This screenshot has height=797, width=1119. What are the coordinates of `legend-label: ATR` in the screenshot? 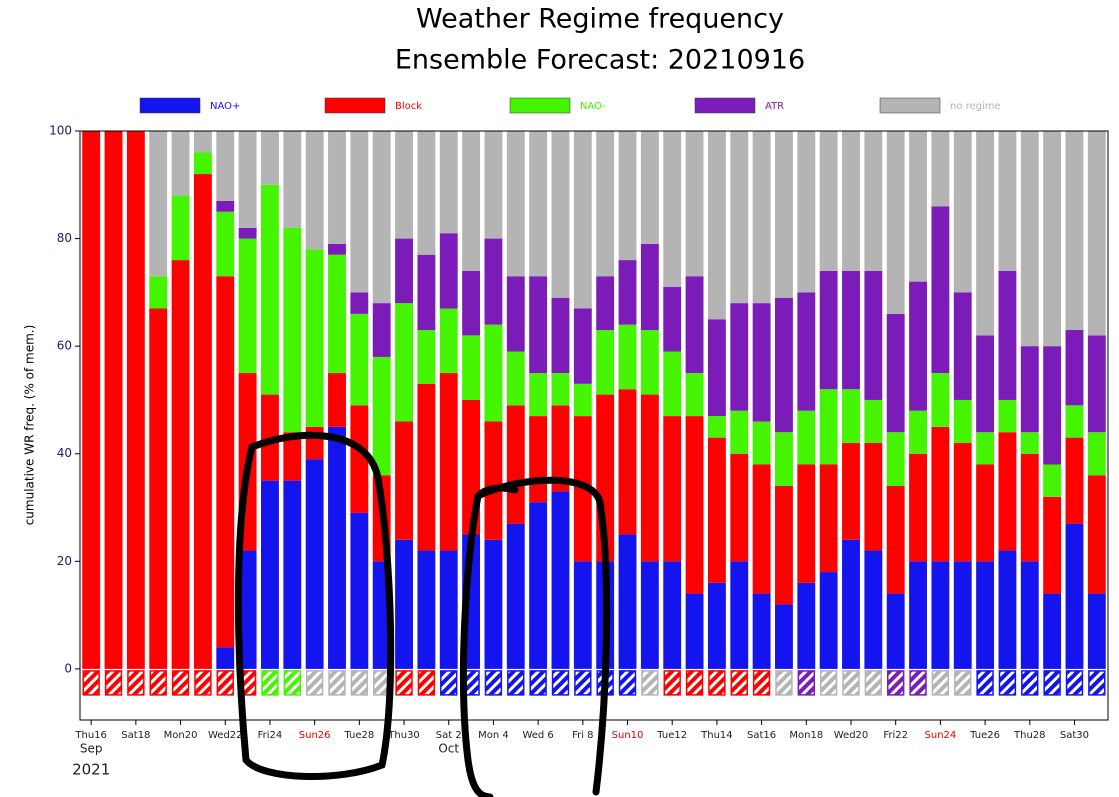 It's located at (774, 106).